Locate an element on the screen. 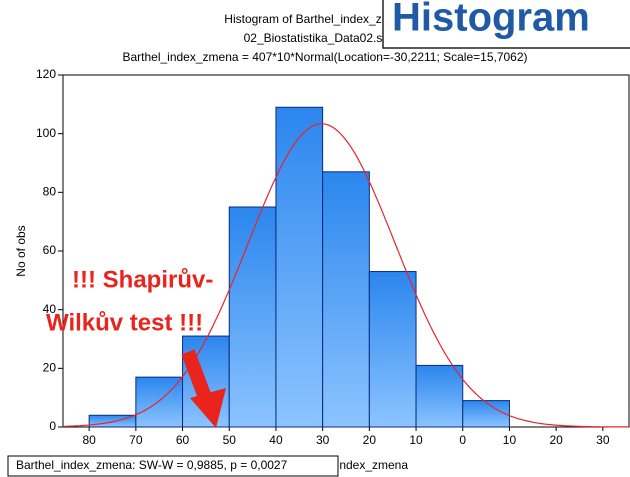  x-tick-label: 0 is located at coordinates (462, 440).